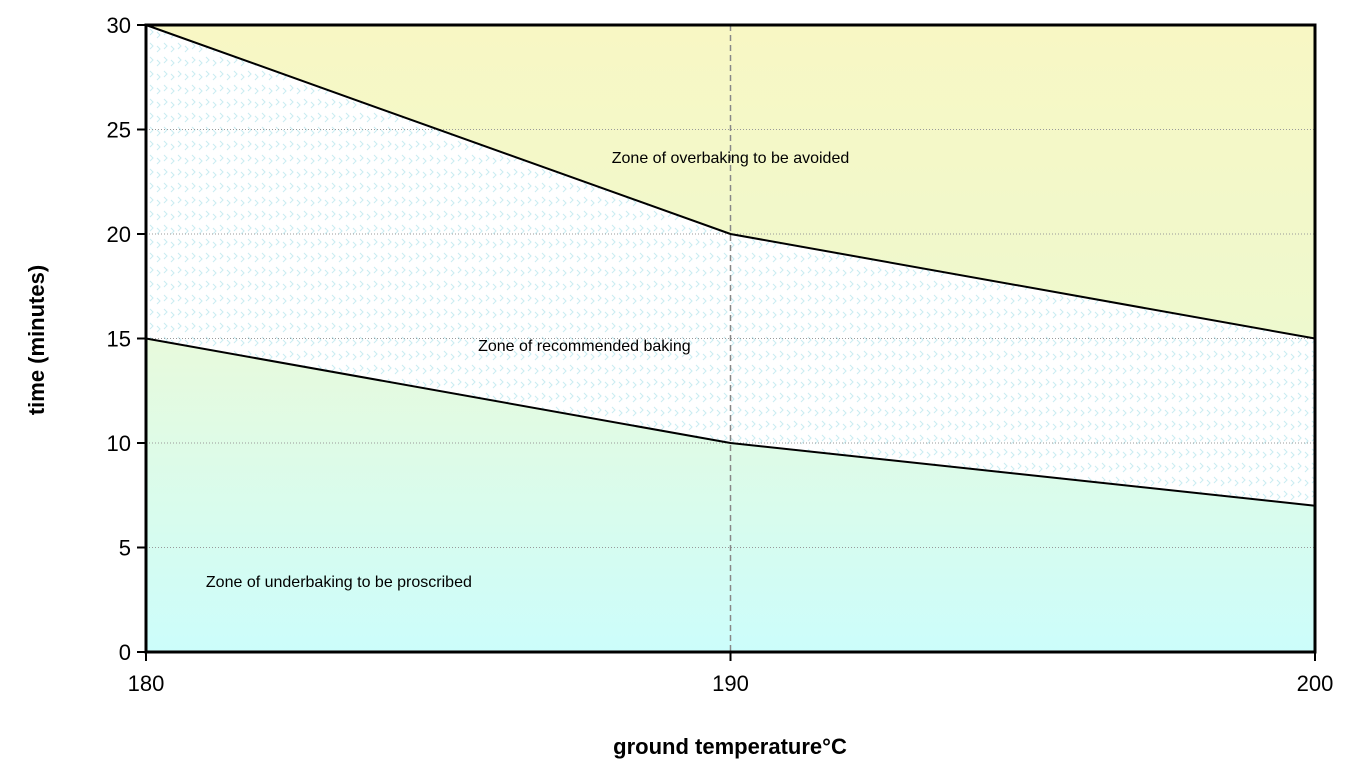 Image resolution: width=1358 pixels, height=760 pixels. I want to click on y-axis-title: time (minutes), so click(36, 340).